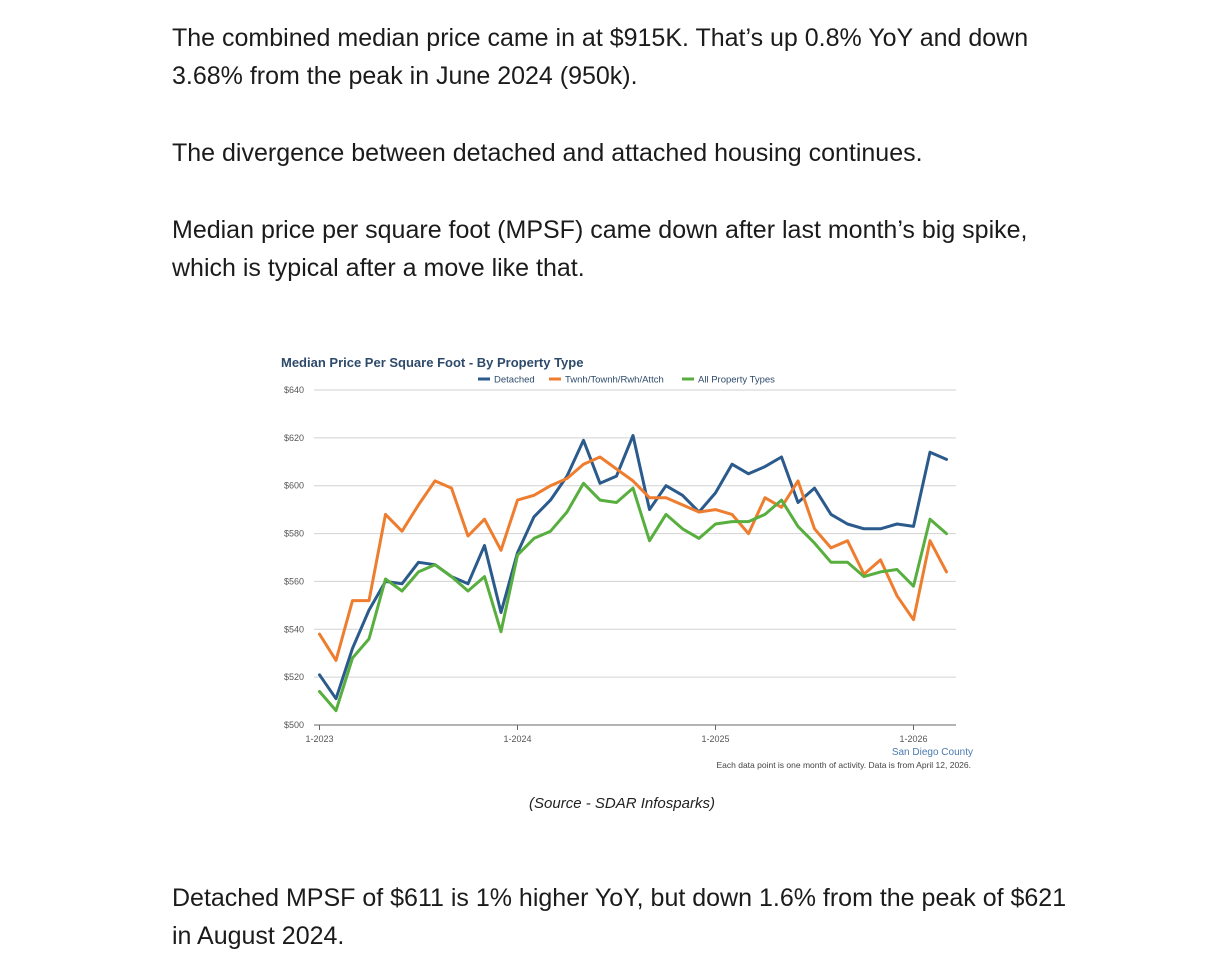 This screenshot has height=980, width=1228. What do you see at coordinates (932, 752) in the screenshot?
I see `region-label: San Diego County` at bounding box center [932, 752].